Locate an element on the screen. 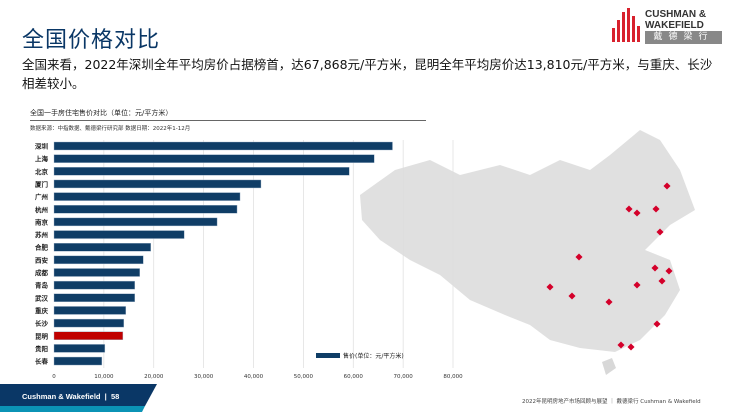 This screenshot has width=740, height=412. x-tick-label: 70,000 is located at coordinates (404, 377).